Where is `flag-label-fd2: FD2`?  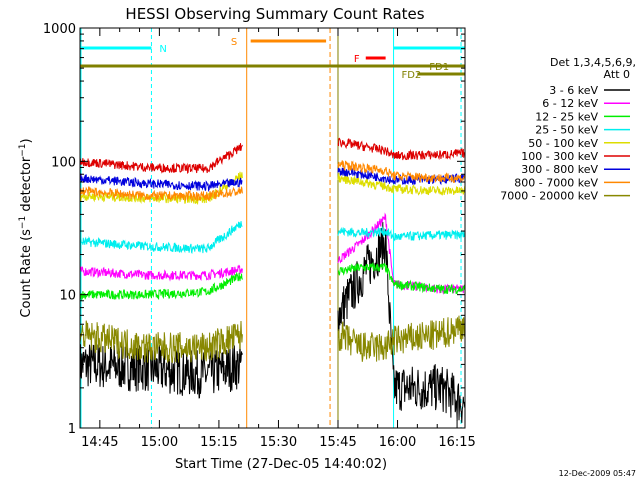 flag-label-fd2: FD2 is located at coordinates (411, 75).